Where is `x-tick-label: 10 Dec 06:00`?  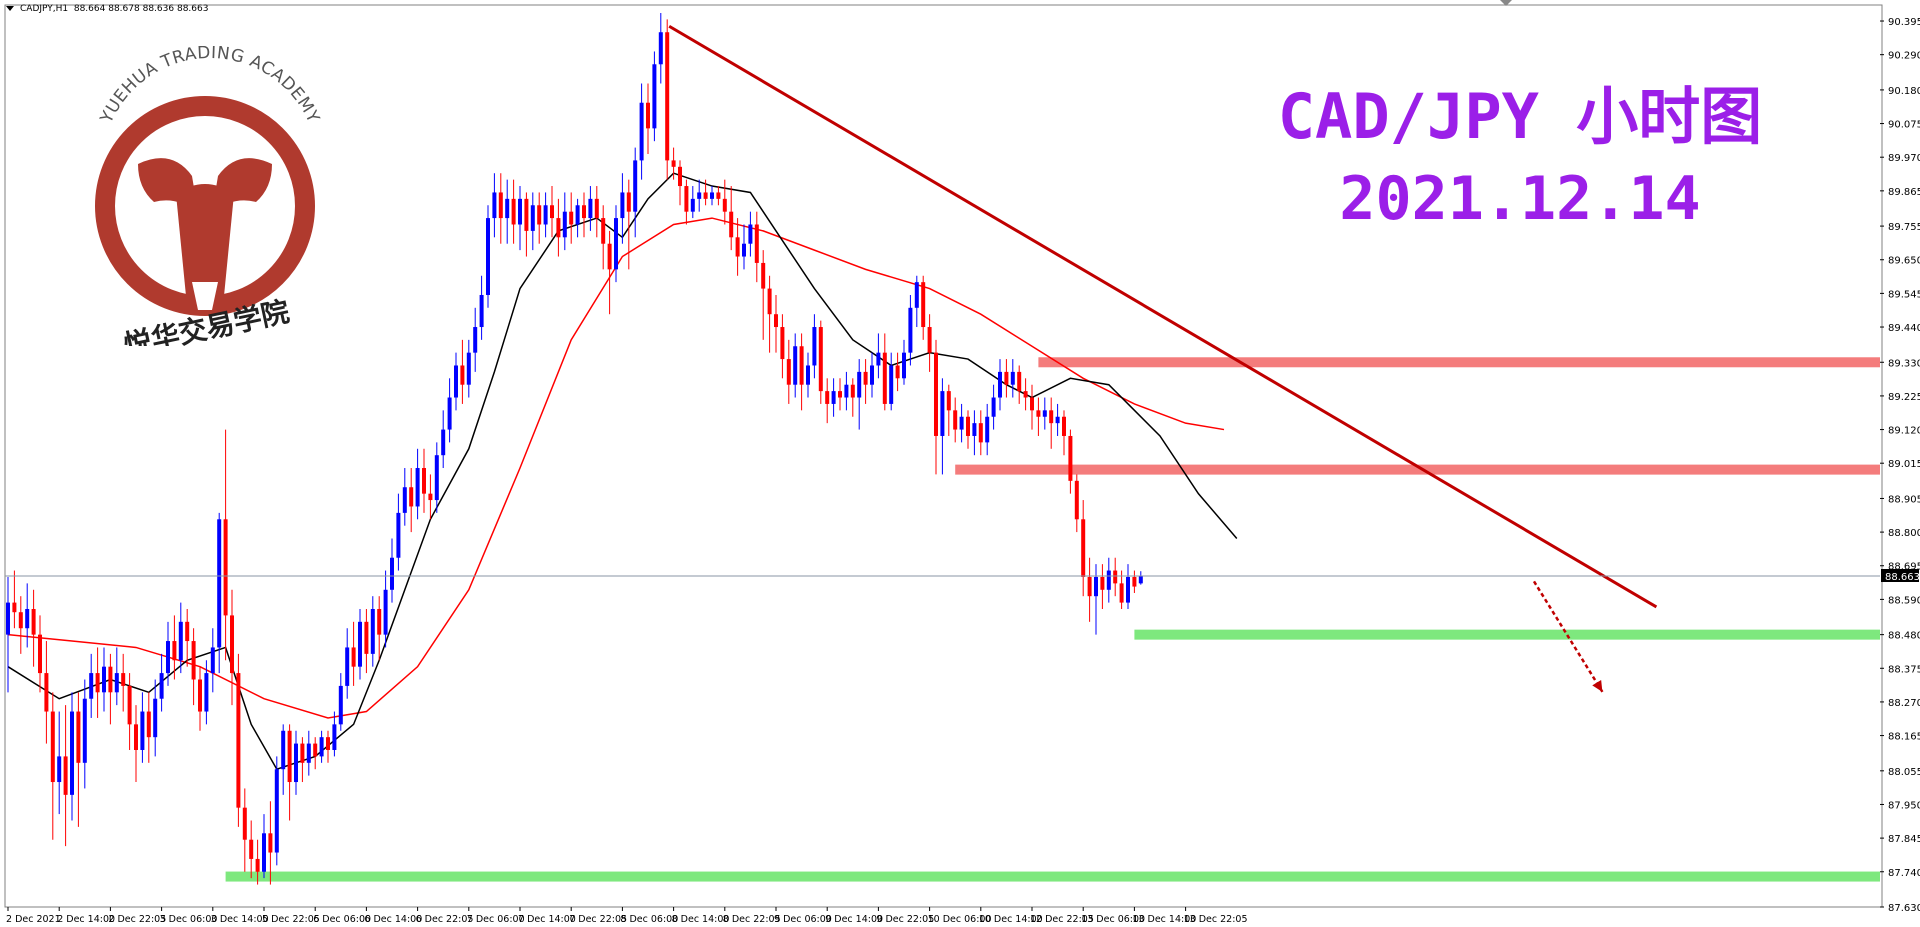
x-tick-label: 10 Dec 06:00 is located at coordinates (960, 919).